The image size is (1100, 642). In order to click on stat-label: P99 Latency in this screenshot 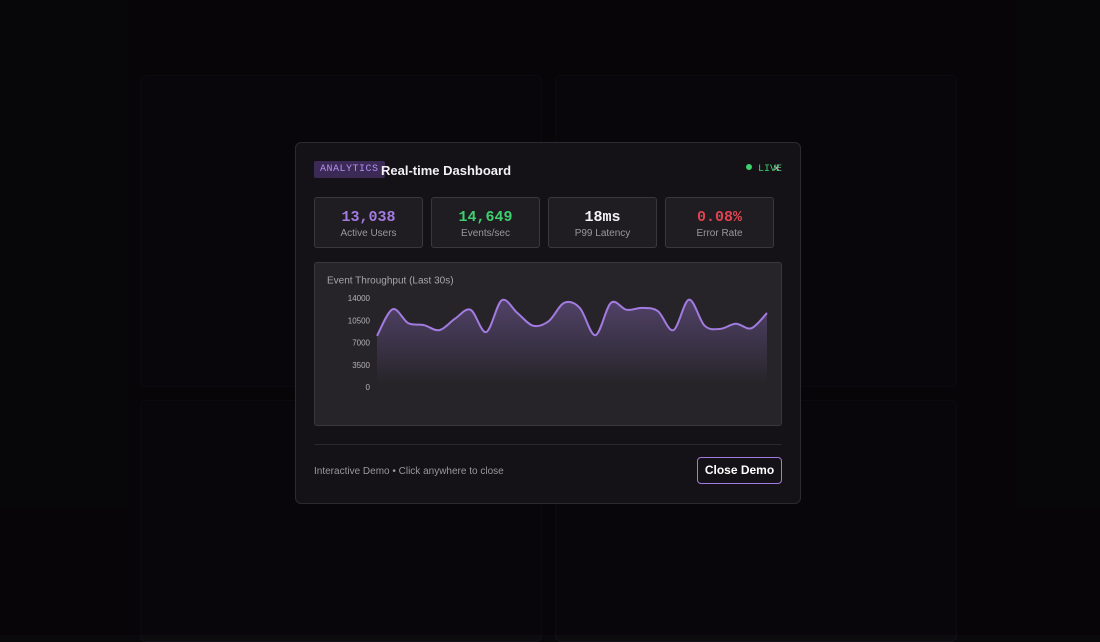, I will do `click(602, 233)`.